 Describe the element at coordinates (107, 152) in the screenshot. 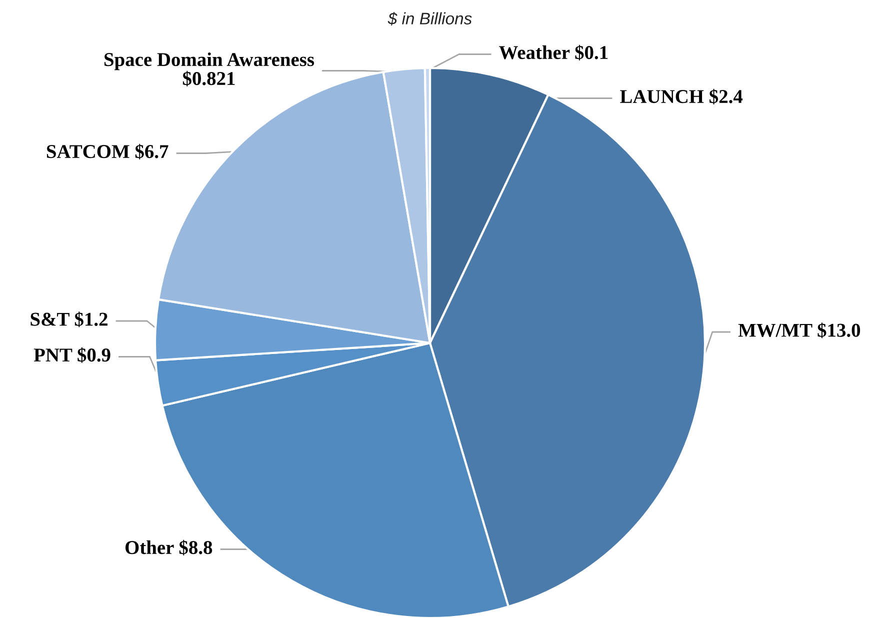

I see `slice-label: SATCOM $6.7` at that location.